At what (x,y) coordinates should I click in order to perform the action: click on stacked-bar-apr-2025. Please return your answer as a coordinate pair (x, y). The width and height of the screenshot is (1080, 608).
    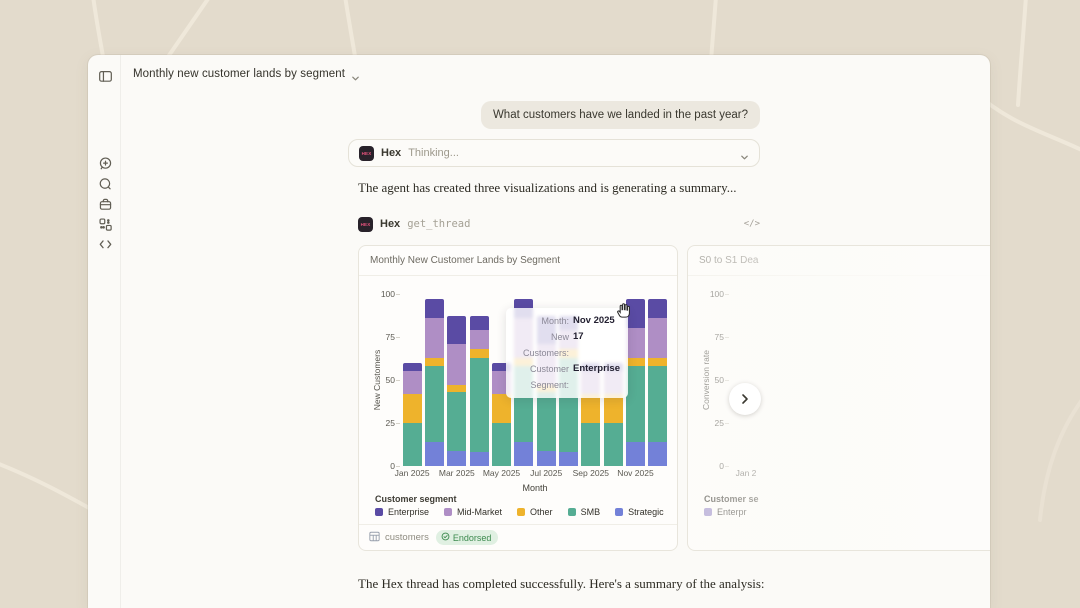
    Looking at the image, I should click on (479, 380).